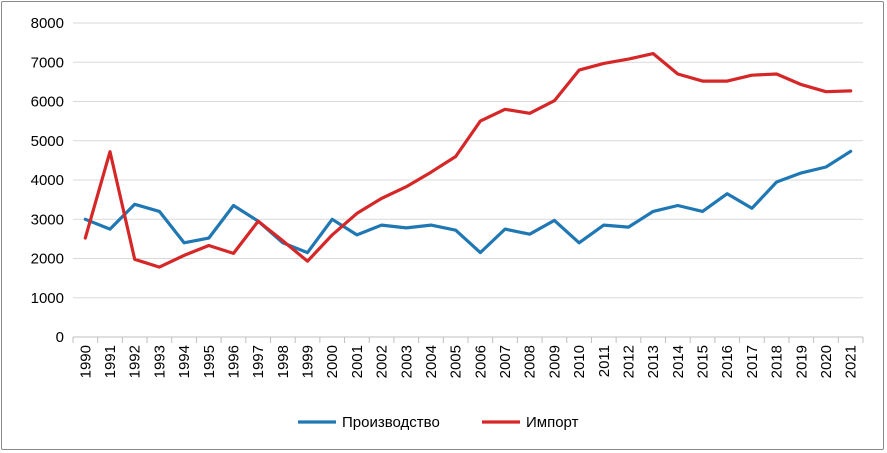 The image size is (887, 453). What do you see at coordinates (184, 361) in the screenshot?
I see `x-tick-label: 1994` at bounding box center [184, 361].